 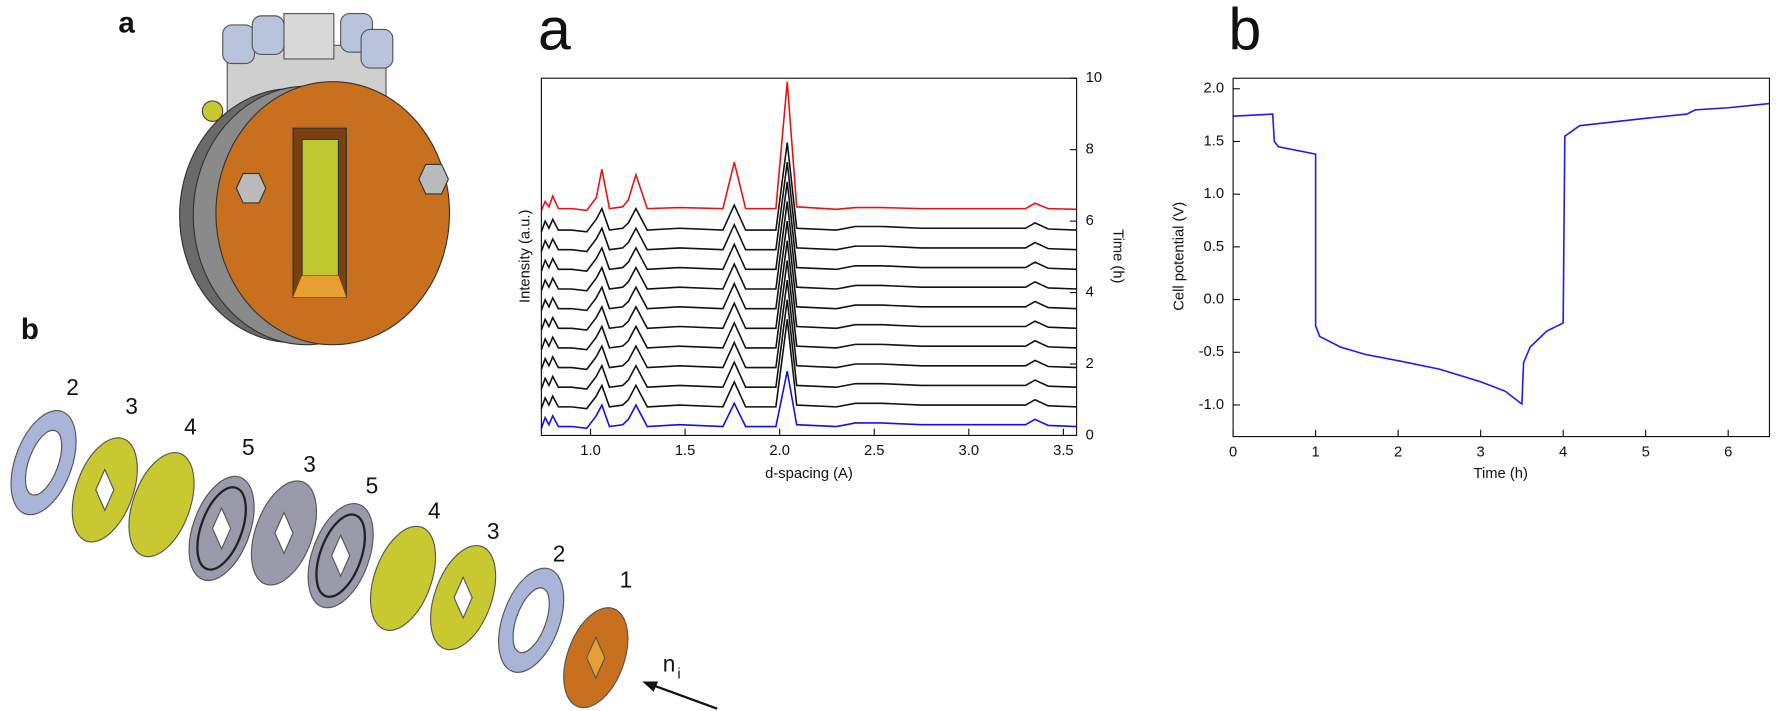 What do you see at coordinates (1118, 256) in the screenshot?
I see `y-axis-label: Time (h)` at bounding box center [1118, 256].